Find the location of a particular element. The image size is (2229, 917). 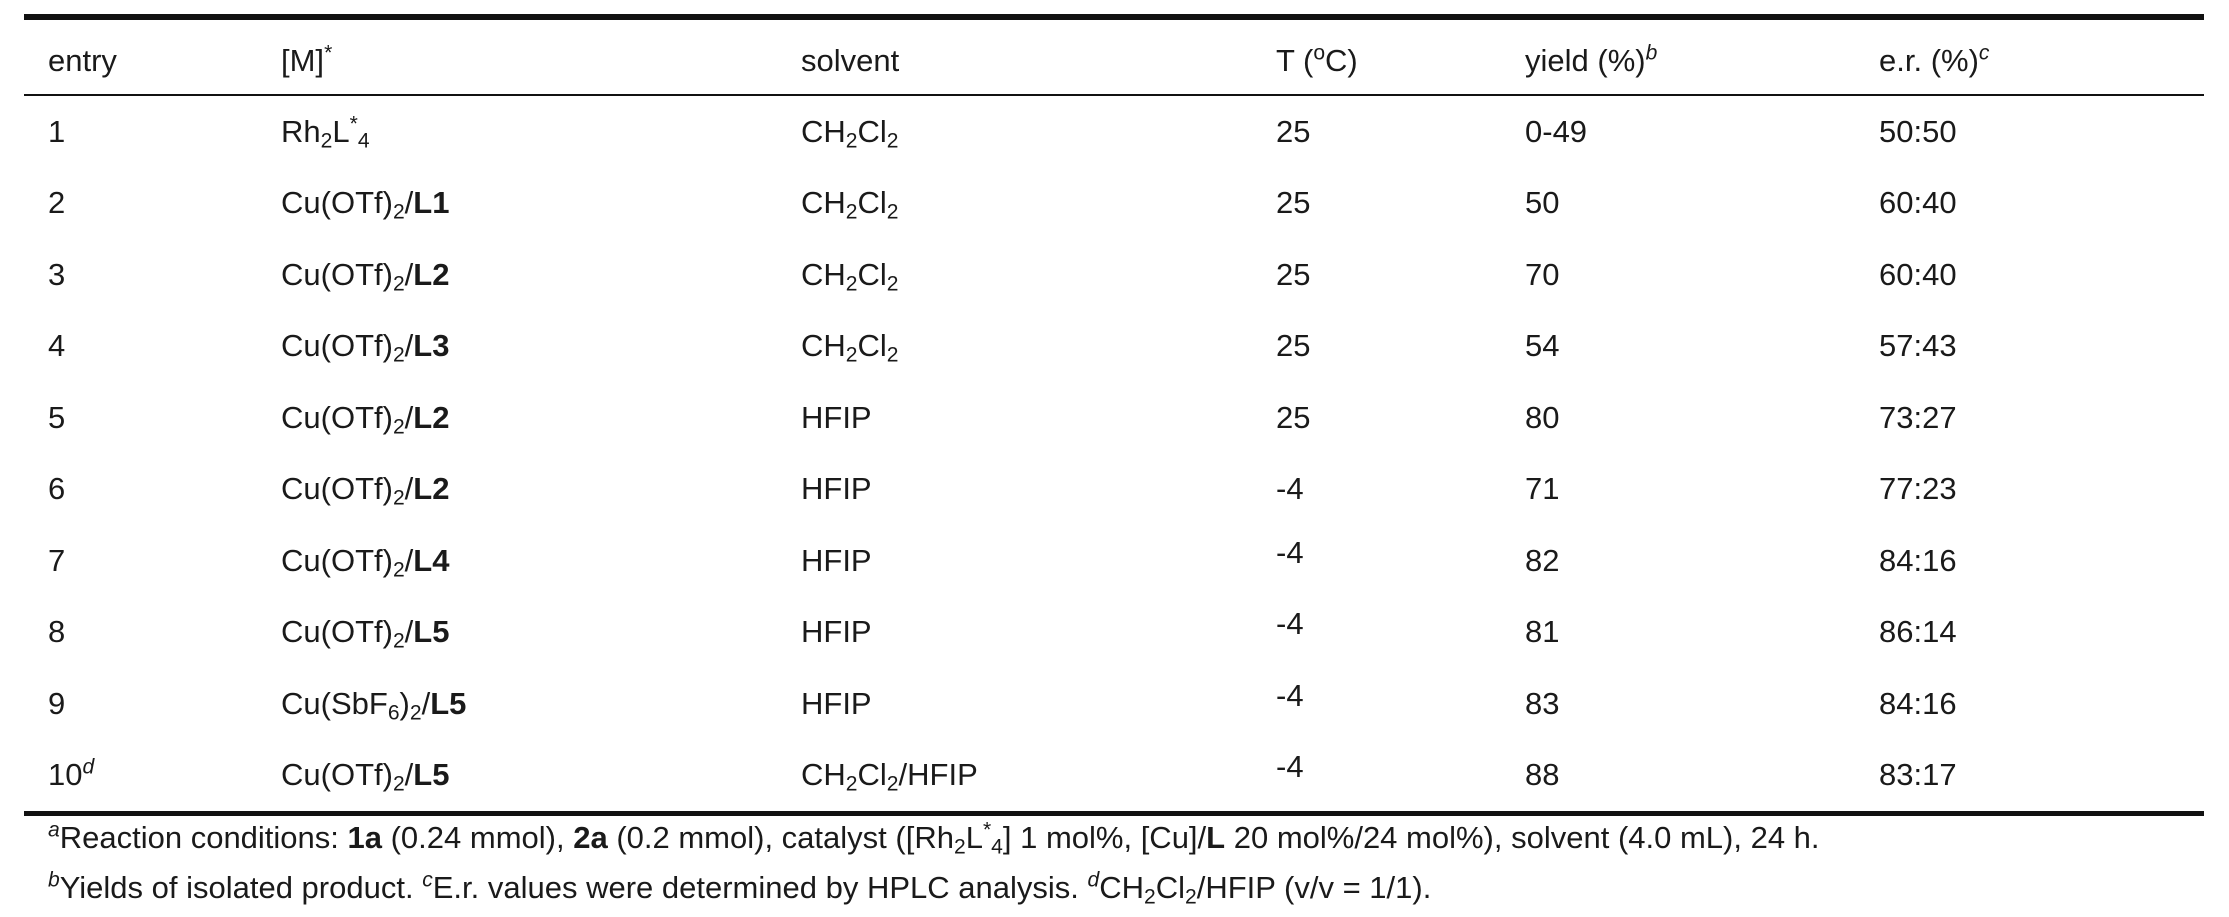

header-solvent-label: solvent is located at coordinates (850, 60).